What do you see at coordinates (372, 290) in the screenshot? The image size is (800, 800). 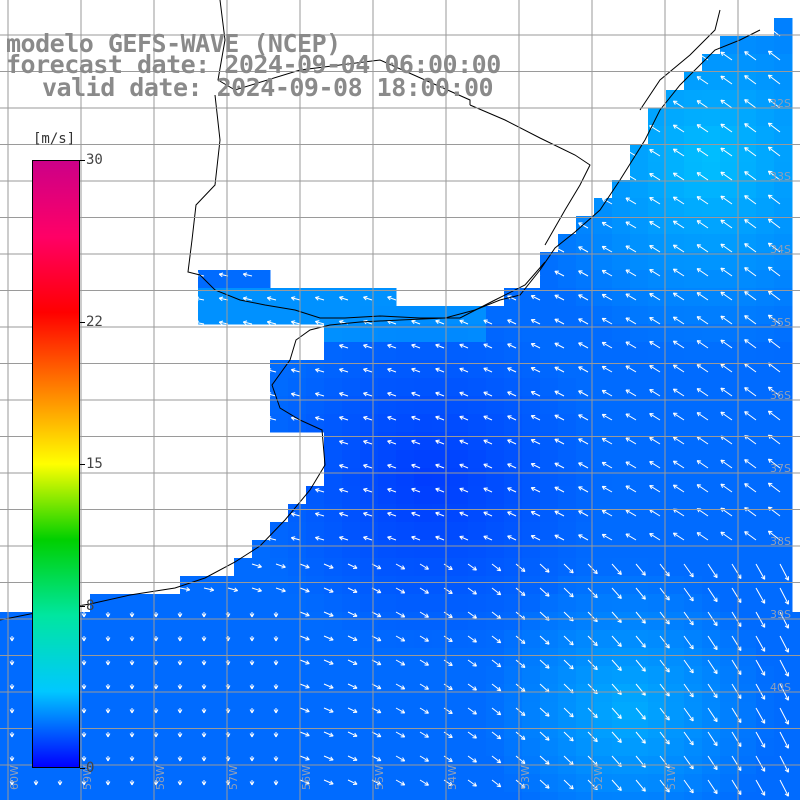 I see `river-plate-north-shore` at bounding box center [372, 290].